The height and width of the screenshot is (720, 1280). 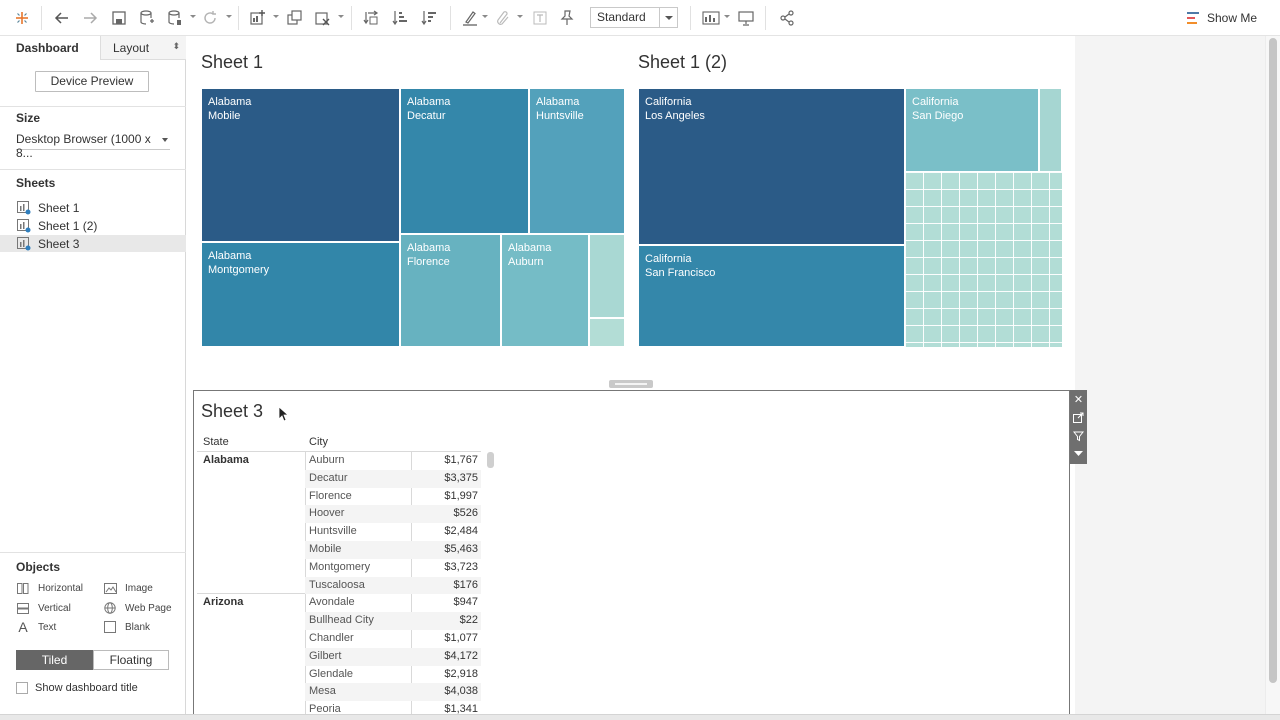 What do you see at coordinates (223, 602) in the screenshot?
I see `row-header-state: Arizona` at bounding box center [223, 602].